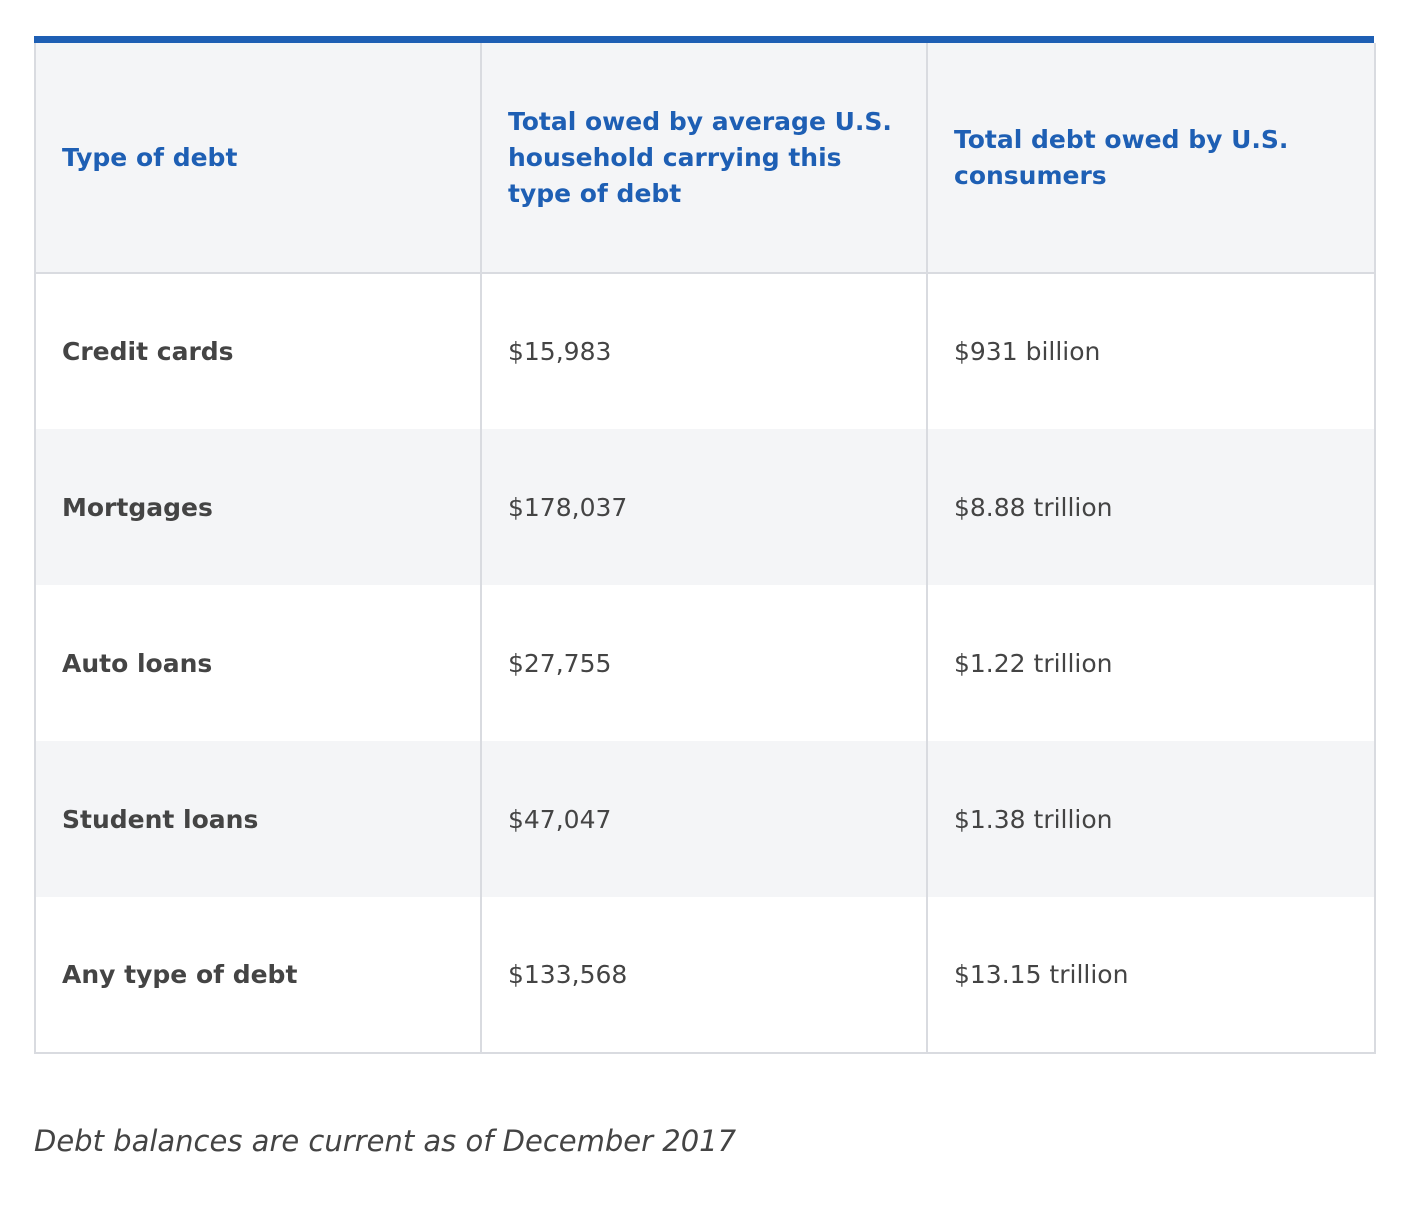 Image resolution: width=1412 pixels, height=1206 pixels. I want to click on consumer-total-cell: $8.88 trillion, so click(1151, 507).